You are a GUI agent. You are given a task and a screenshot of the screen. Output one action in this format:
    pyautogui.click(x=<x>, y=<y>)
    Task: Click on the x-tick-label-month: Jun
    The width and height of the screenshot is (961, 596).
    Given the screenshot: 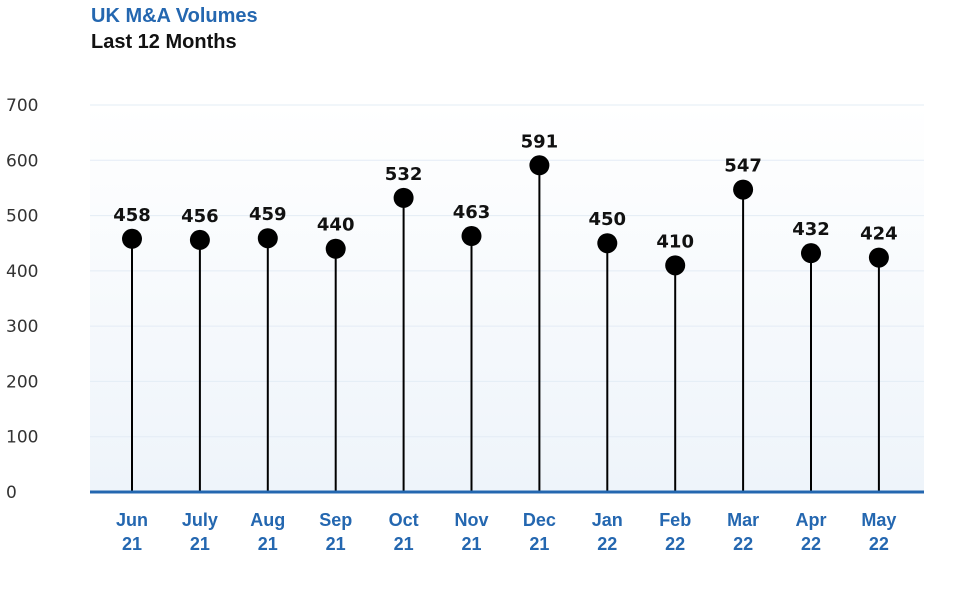 What is the action you would take?
    pyautogui.click(x=132, y=520)
    